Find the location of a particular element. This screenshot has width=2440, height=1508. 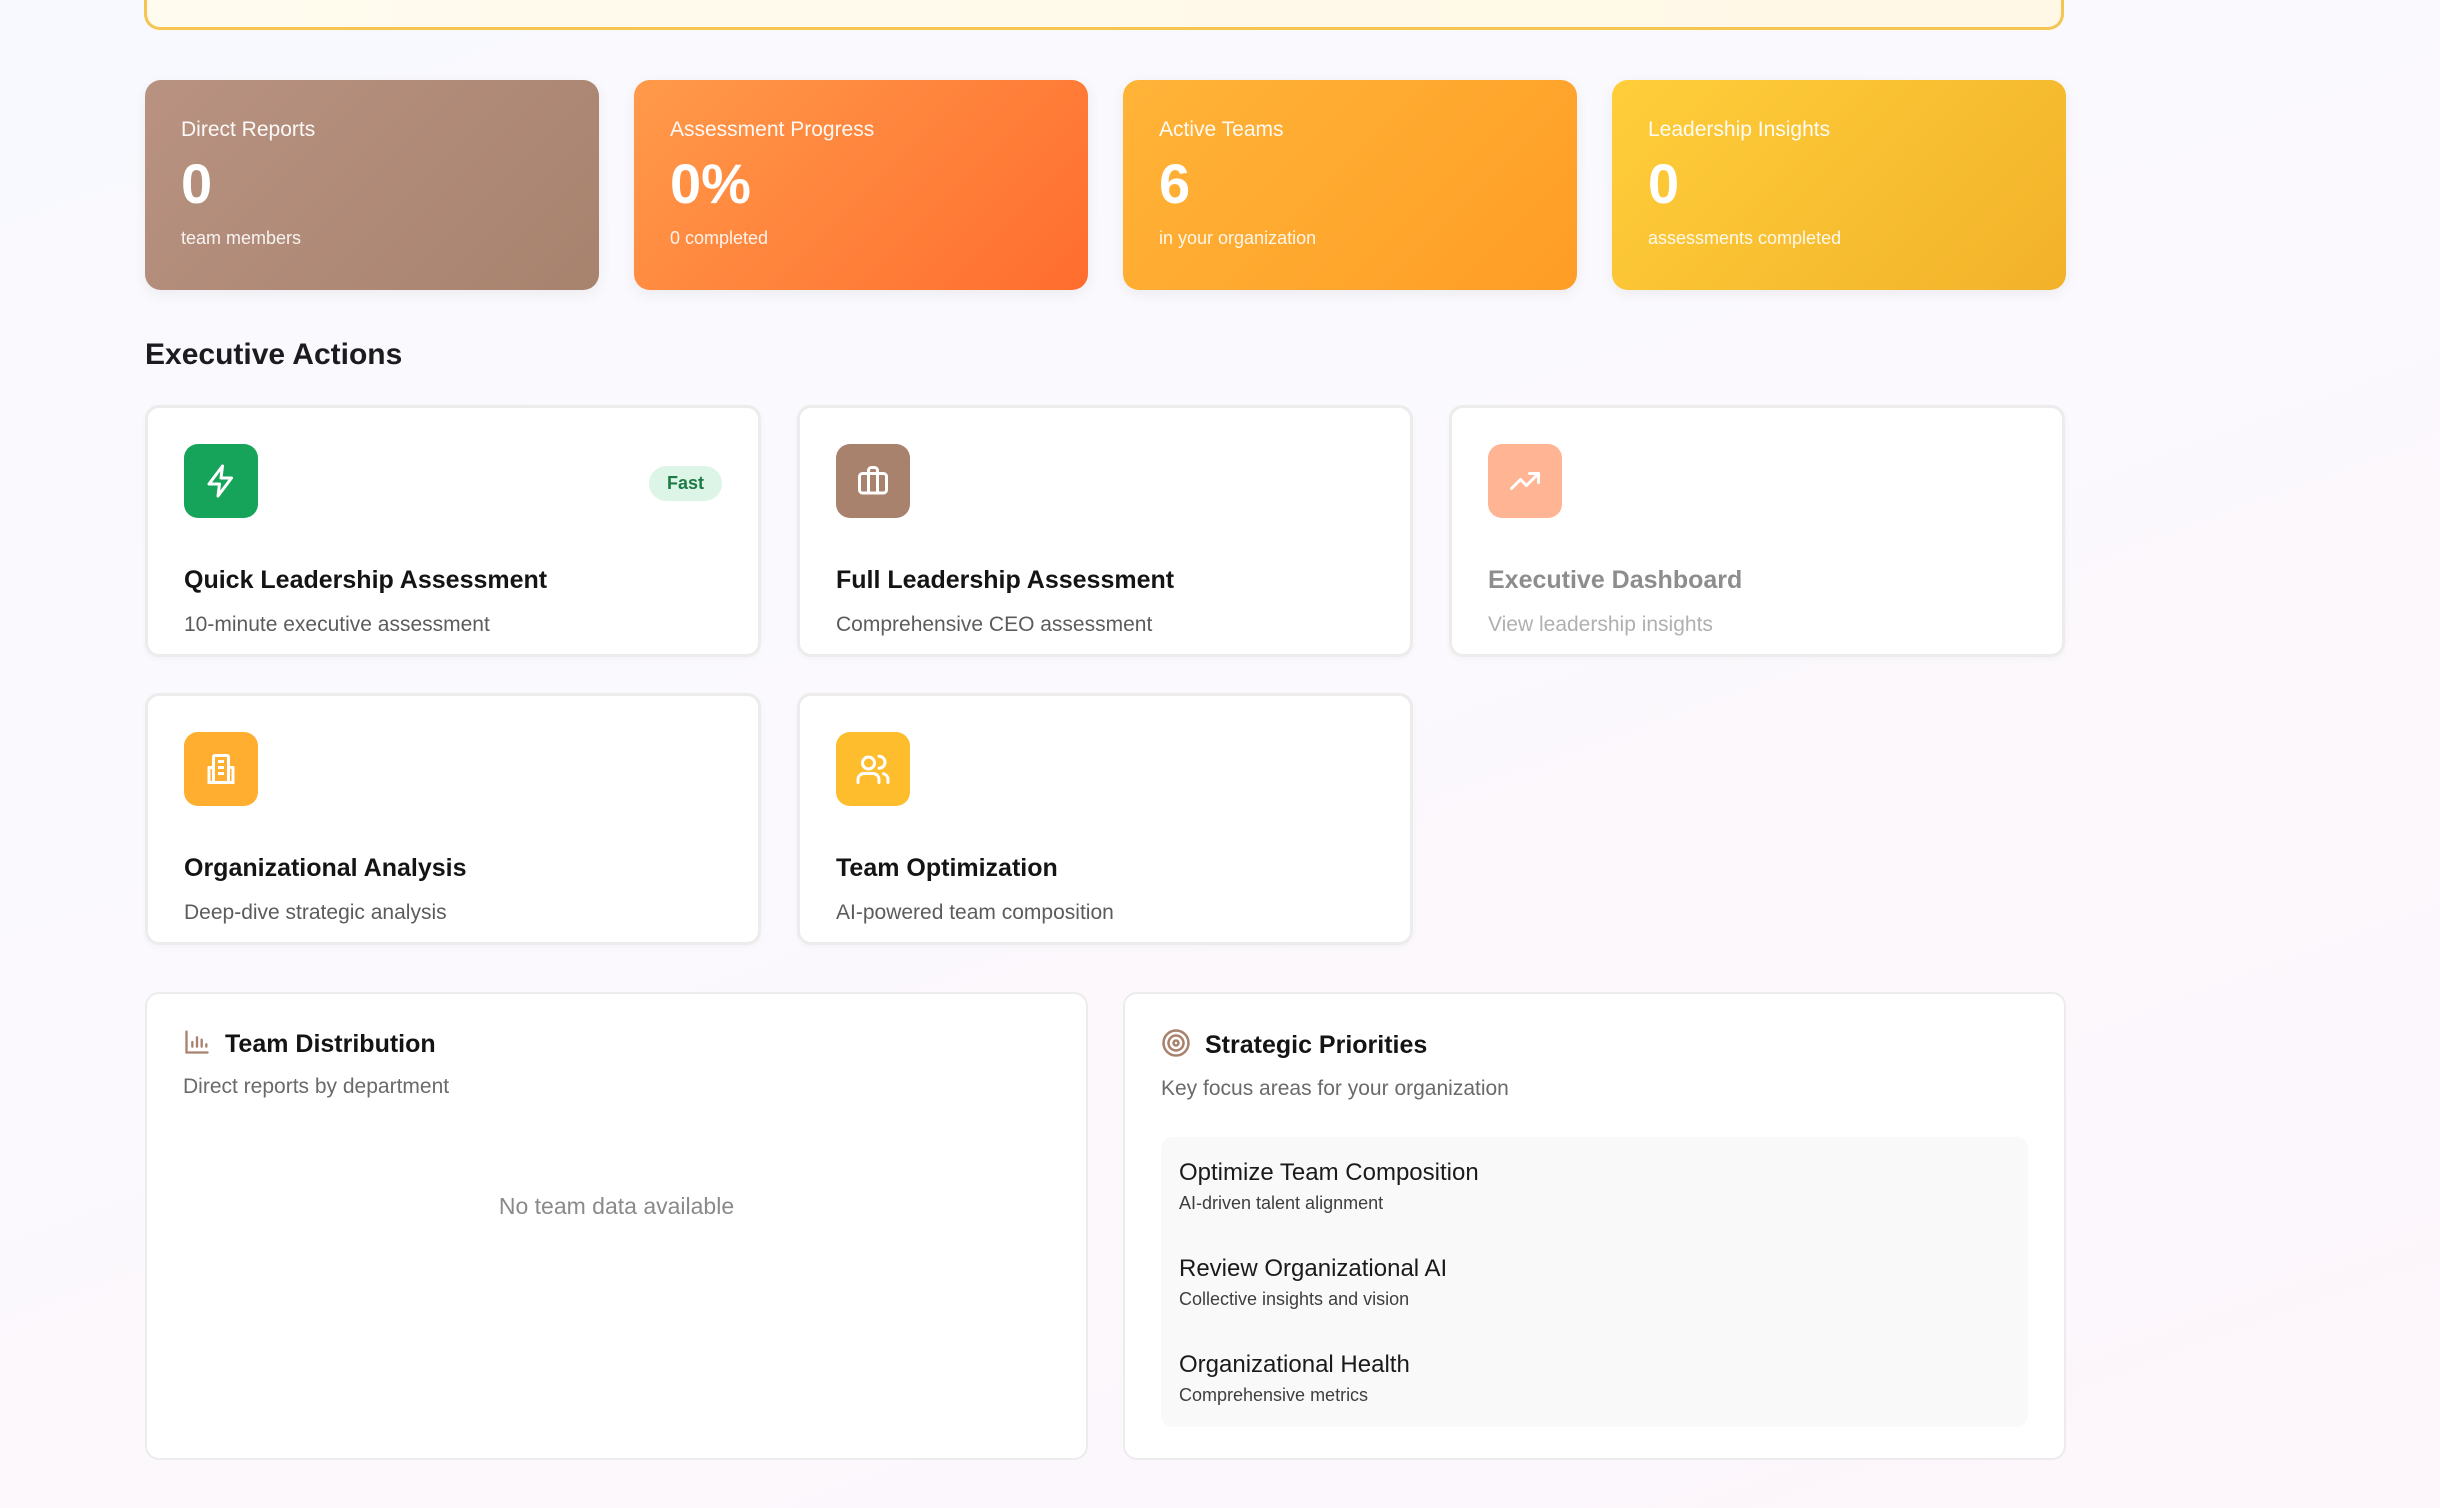

action-description: 10-minute executive assessment is located at coordinates (337, 624).